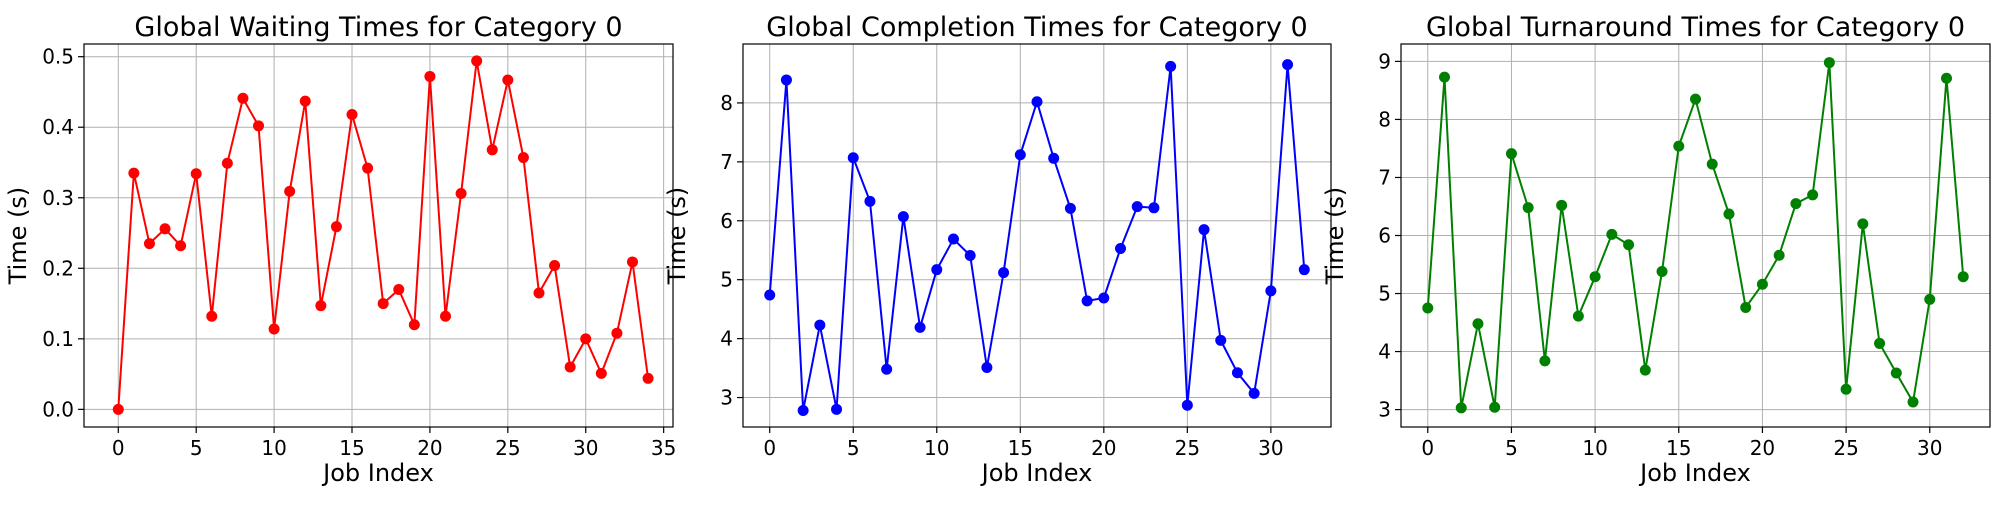 This screenshot has width=2000, height=505. Describe the element at coordinates (663, 448) in the screenshot. I see `x-tick-label: 35` at that location.